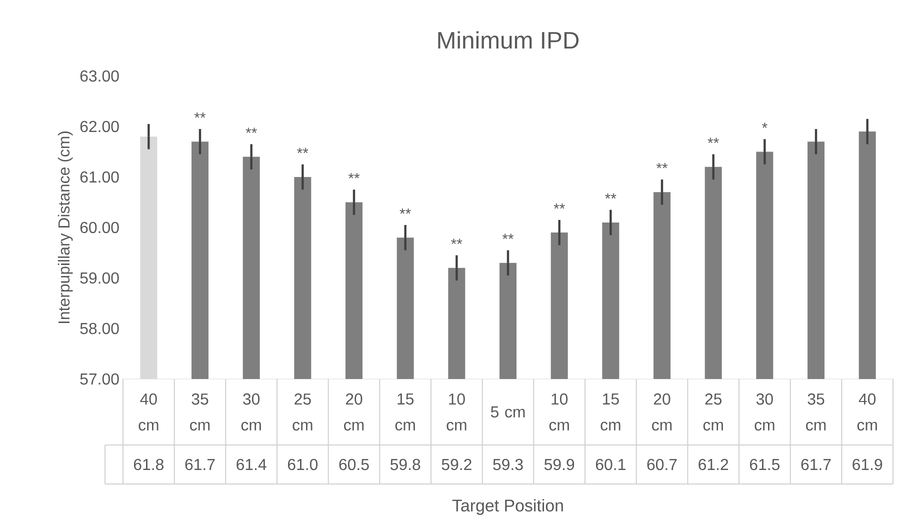  I want to click on data-label: 60.7, so click(662, 464).